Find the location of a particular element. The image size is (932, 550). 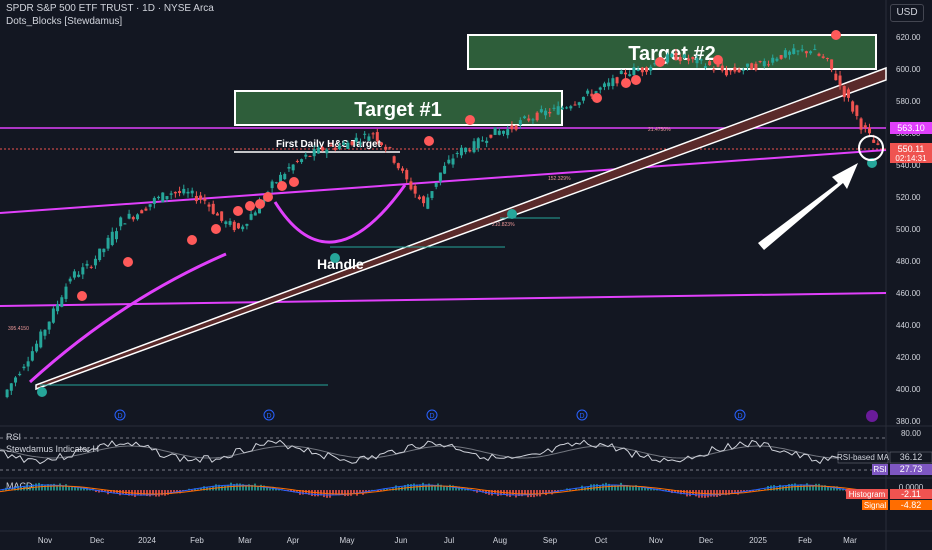

magenta-trendline-upper is located at coordinates (443, 181).